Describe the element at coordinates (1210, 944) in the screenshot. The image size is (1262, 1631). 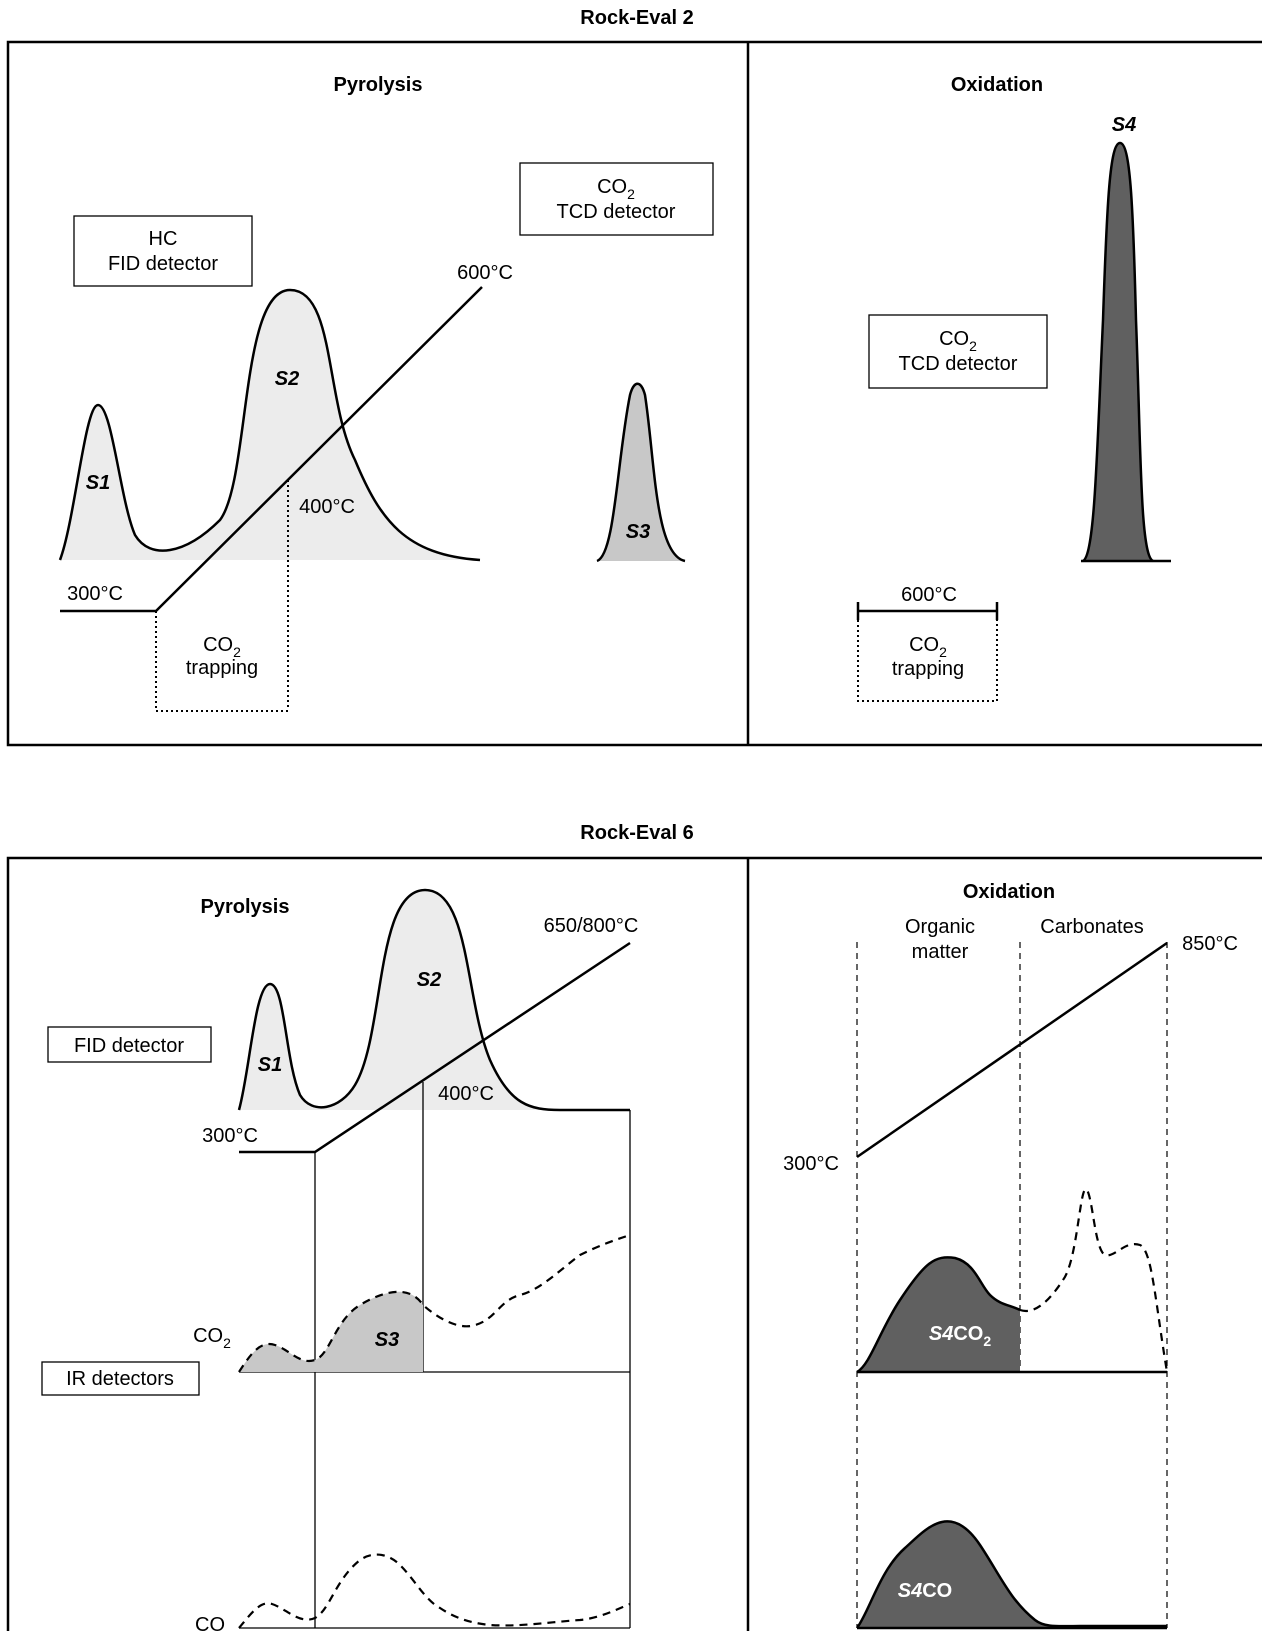
I see `re6-temp-850-label: 850°C` at that location.